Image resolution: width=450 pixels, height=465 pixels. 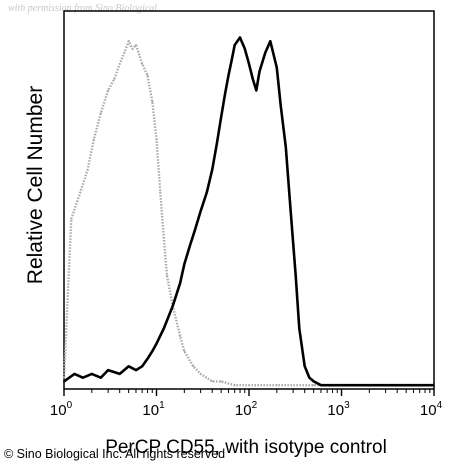 I want to click on x-tick-label: 10², so click(x=246, y=409).